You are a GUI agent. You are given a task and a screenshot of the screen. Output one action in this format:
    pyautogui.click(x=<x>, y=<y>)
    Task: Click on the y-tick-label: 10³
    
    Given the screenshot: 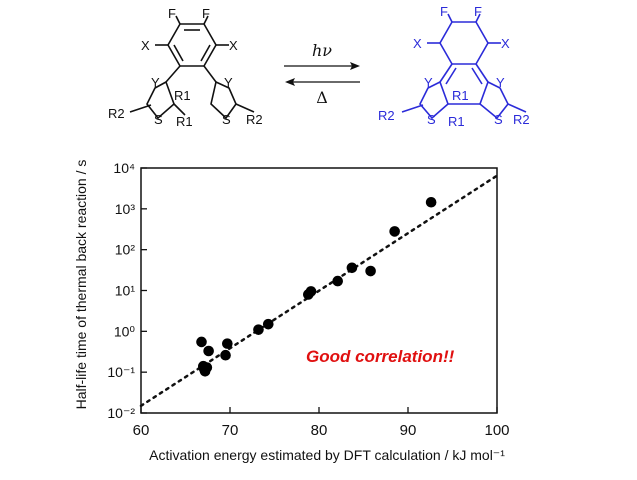 What is the action you would take?
    pyautogui.click(x=125, y=209)
    